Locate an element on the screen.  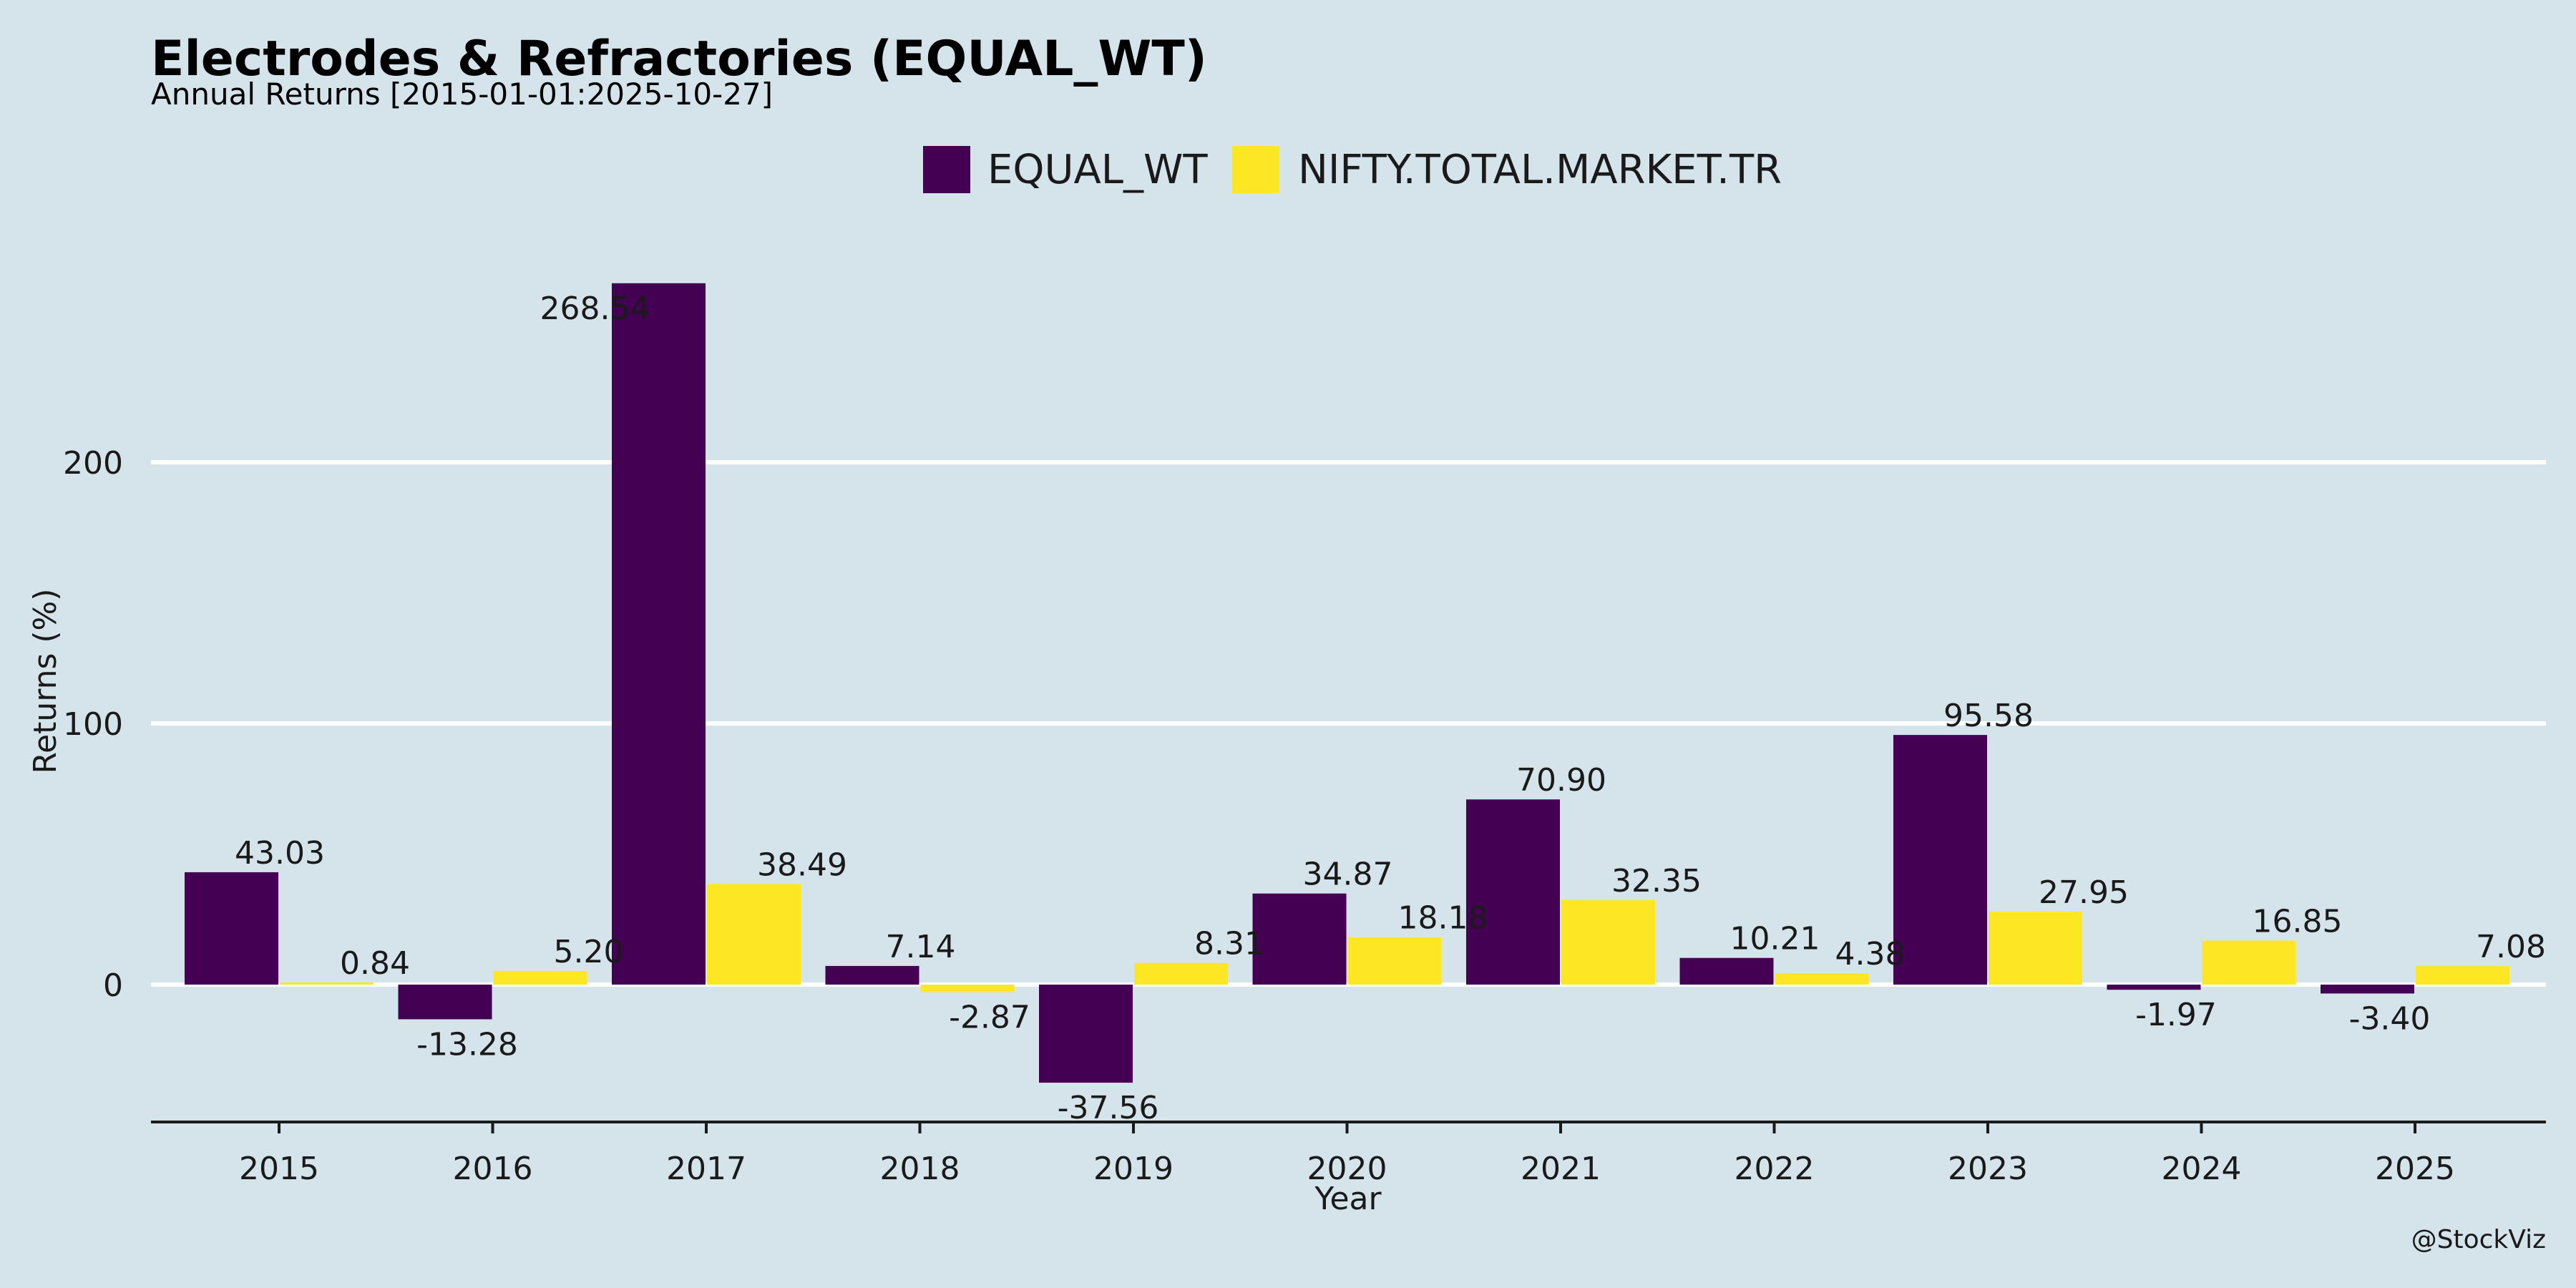
data-label-equal-wt-2025: -3.40 is located at coordinates (2390, 1018).